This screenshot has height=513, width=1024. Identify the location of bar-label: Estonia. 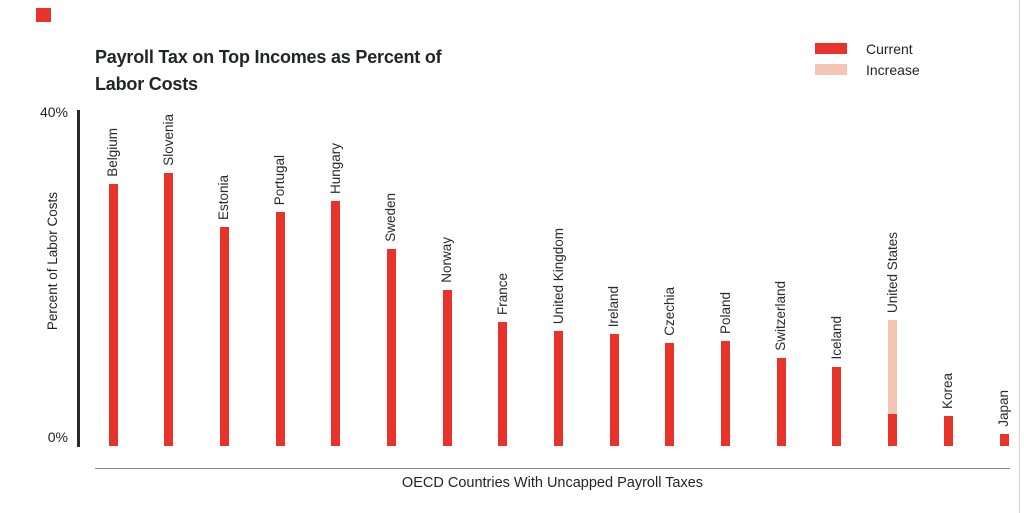
(224, 197).